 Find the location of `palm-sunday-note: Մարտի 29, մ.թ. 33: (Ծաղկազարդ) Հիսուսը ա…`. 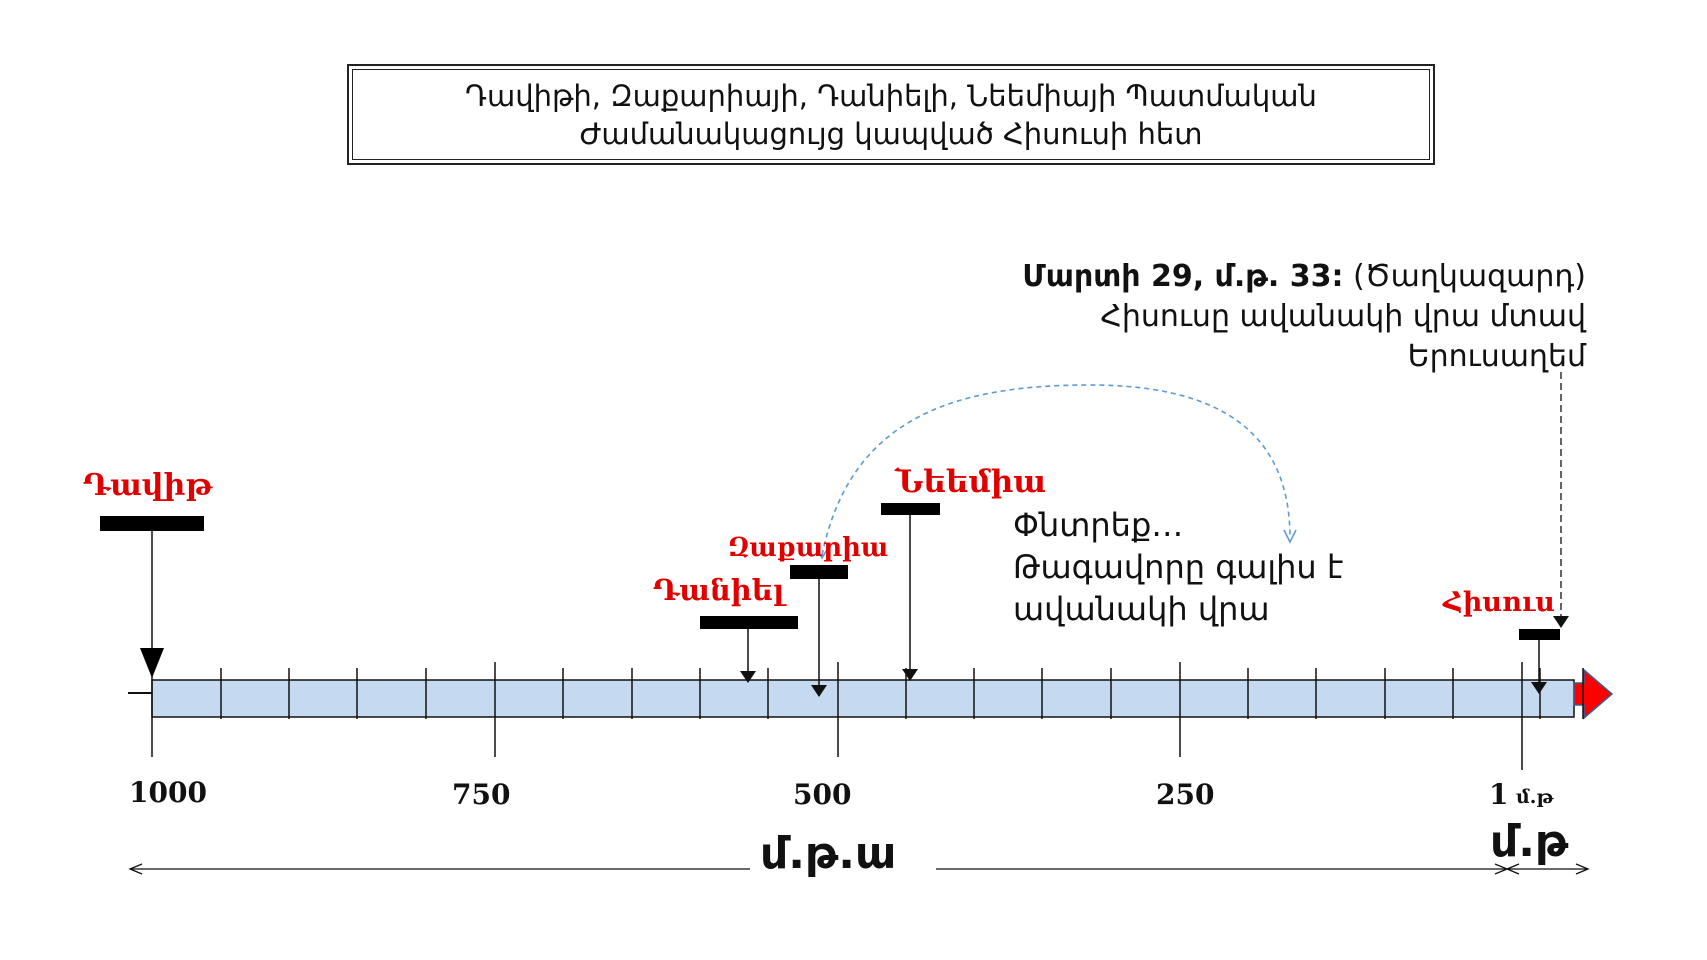

palm-sunday-note: Մարտի 29, մ.թ. 33: (Ծաղկազարդ) Հիսուսը ա… is located at coordinates (1304, 317).